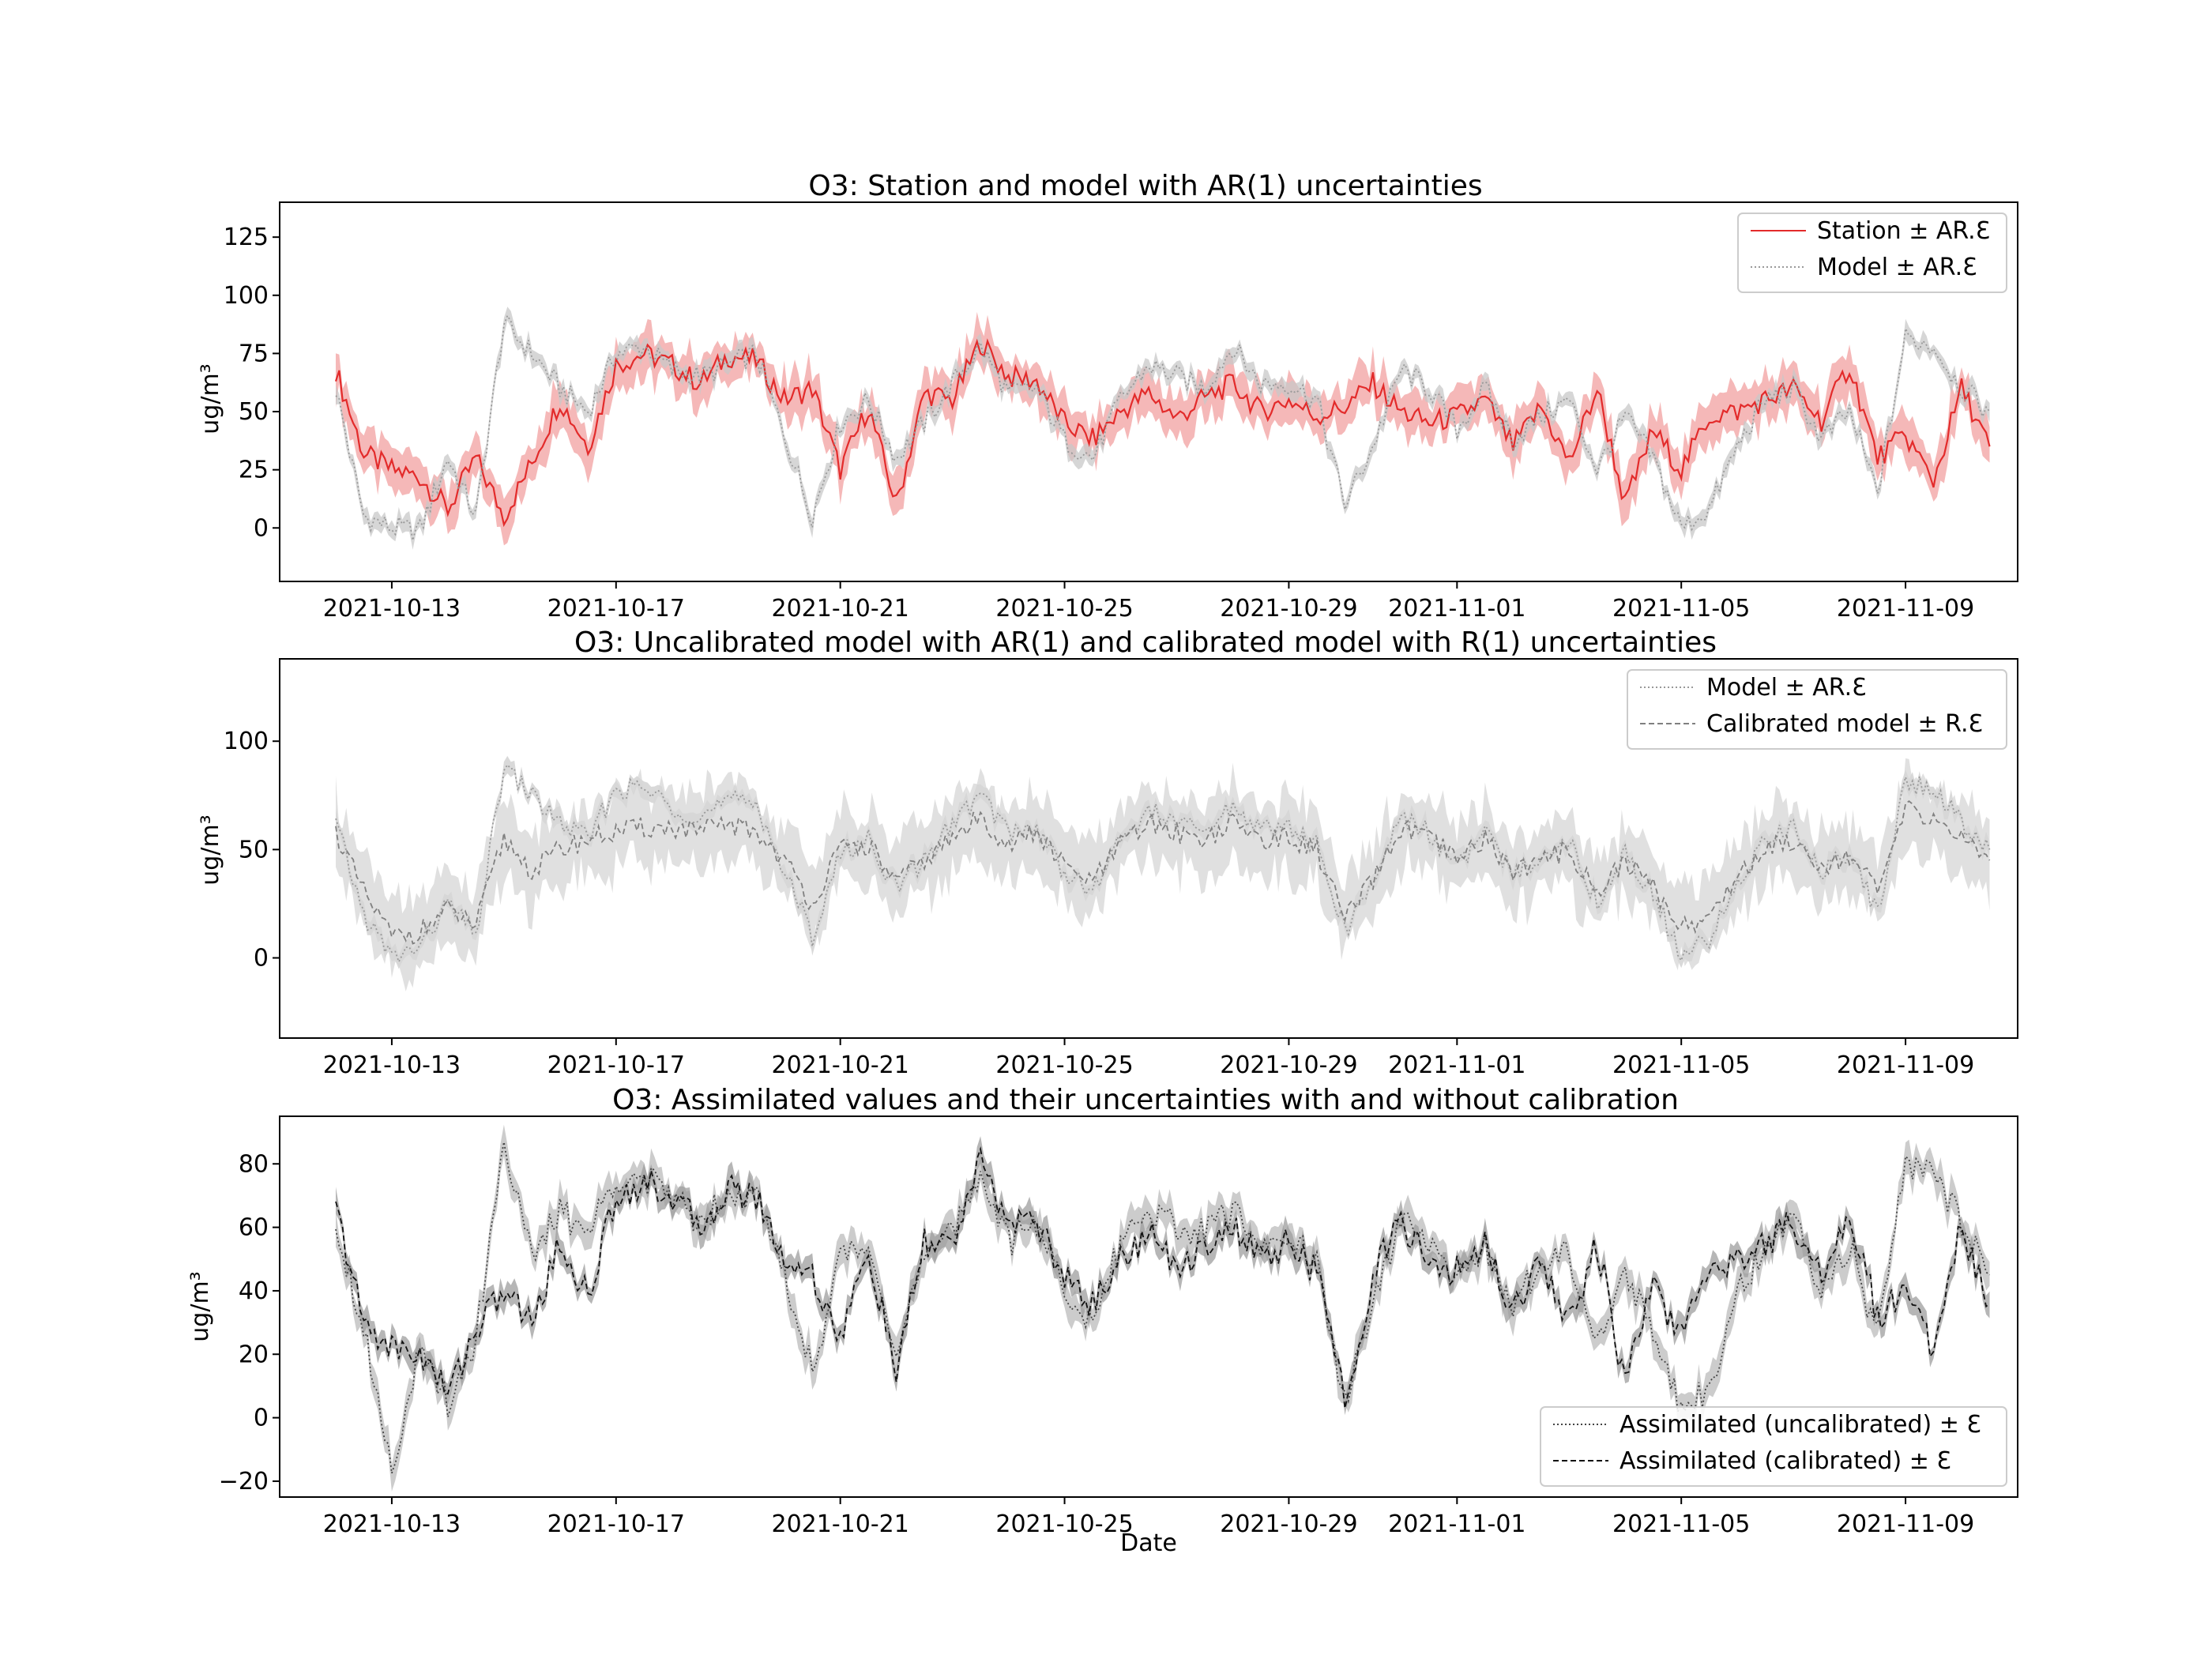 This screenshot has height=1659, width=2212. What do you see at coordinates (1149, 1543) in the screenshot?
I see `x-axis-label: Date` at bounding box center [1149, 1543].